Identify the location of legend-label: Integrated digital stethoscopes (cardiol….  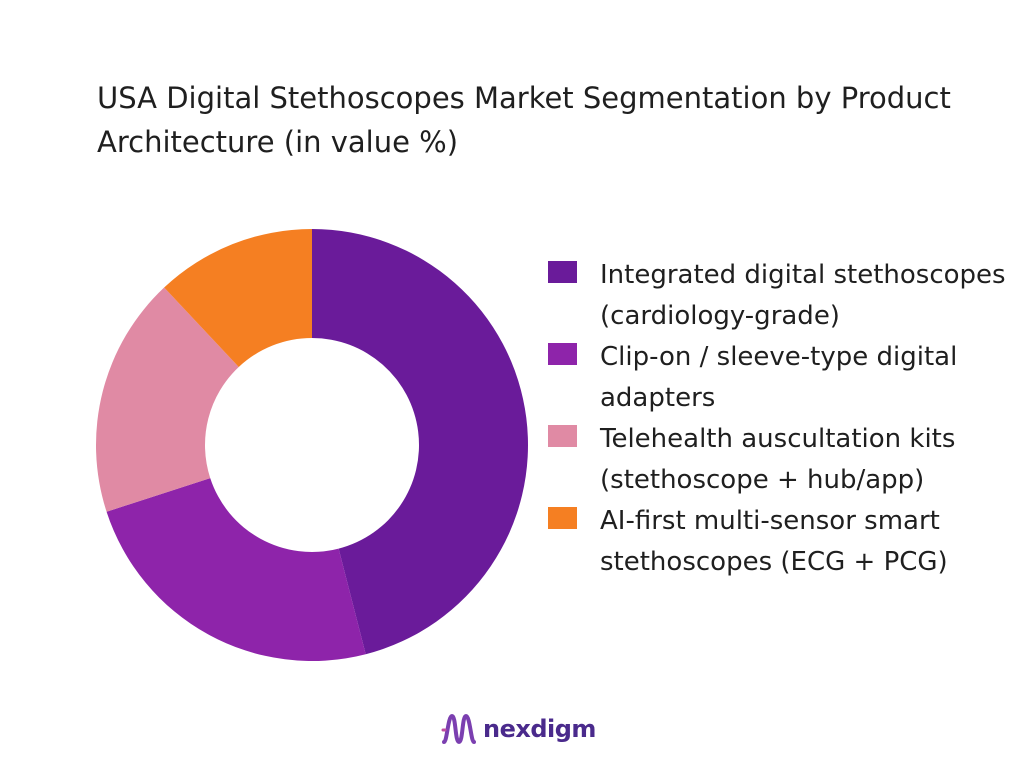
(803, 295).